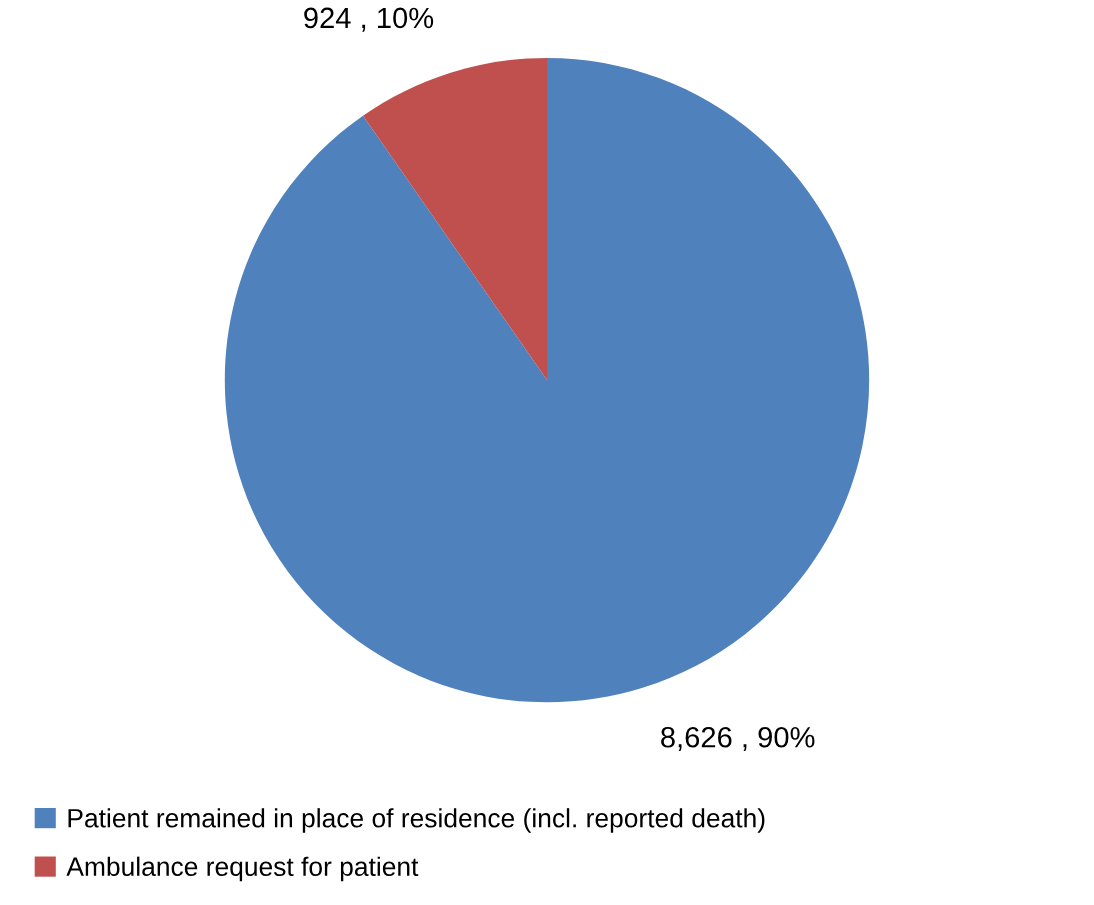 The height and width of the screenshot is (905, 1094). I want to click on legend-label: Ambulance request for patient, so click(242, 869).